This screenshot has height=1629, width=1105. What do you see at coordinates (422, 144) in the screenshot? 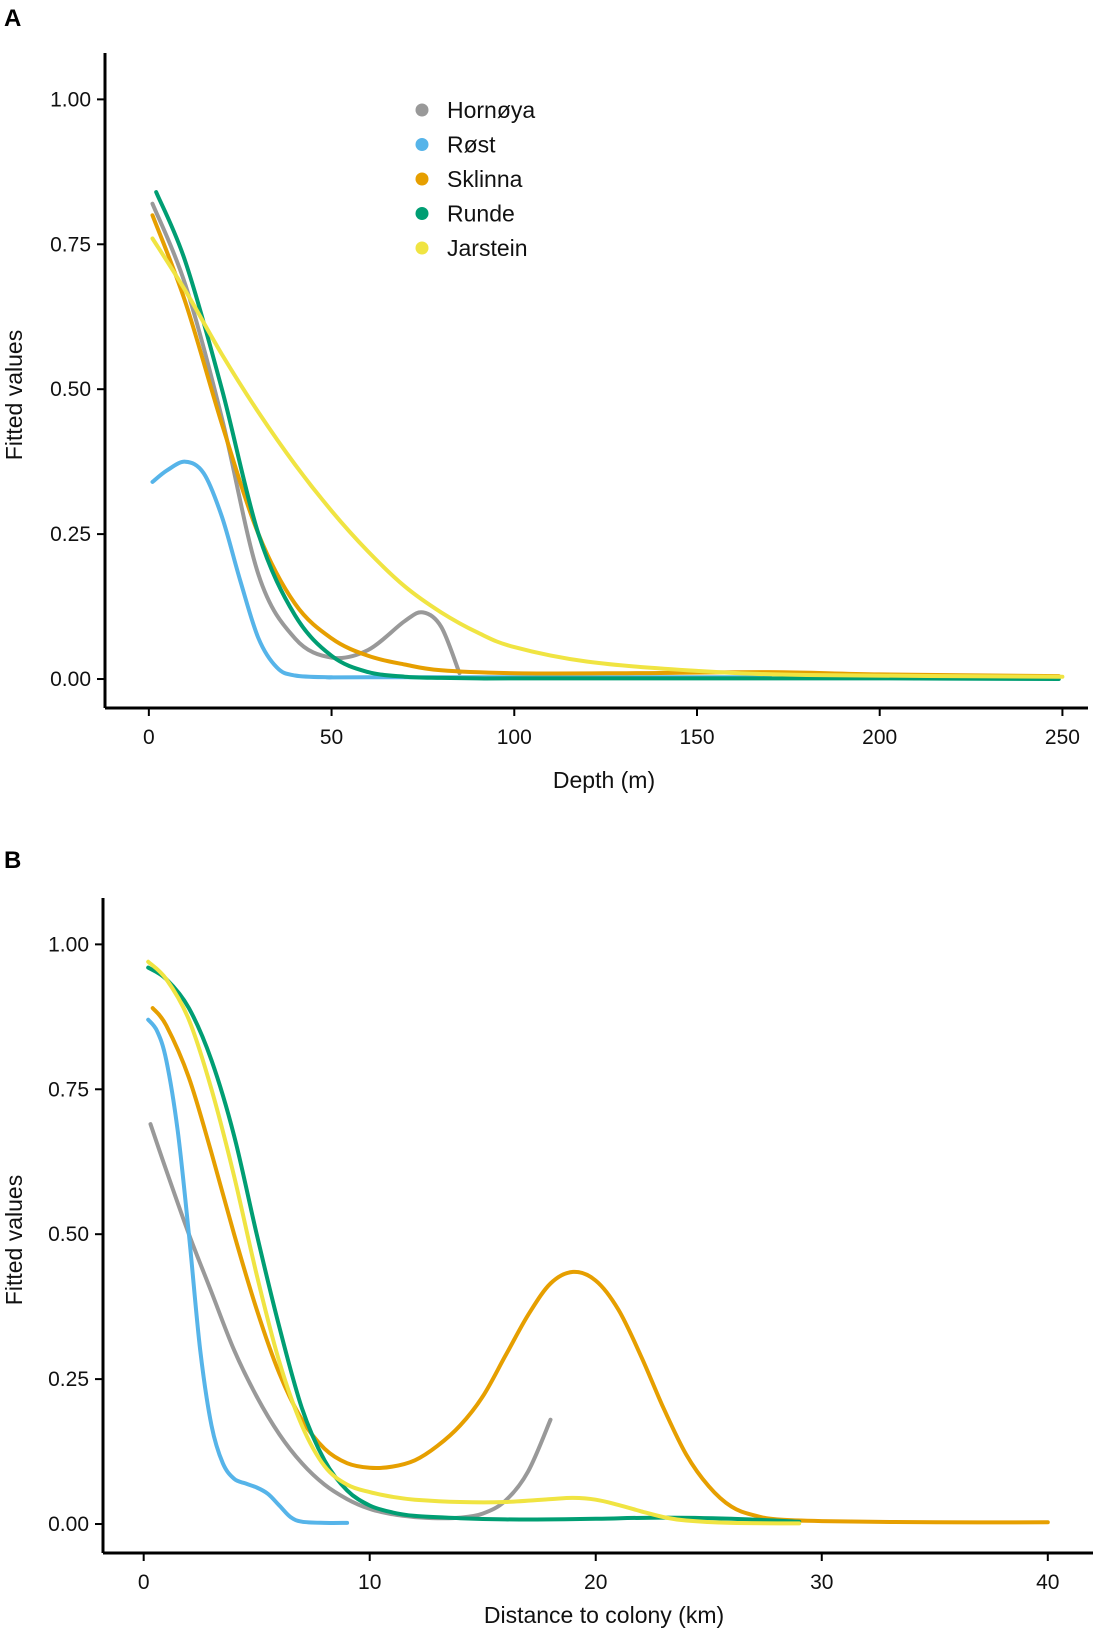
I see `legend-key-rost` at bounding box center [422, 144].